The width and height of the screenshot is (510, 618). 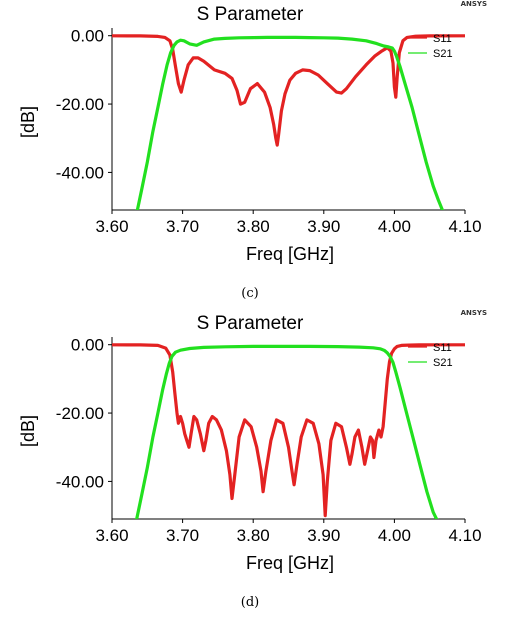 What do you see at coordinates (249, 293) in the screenshot?
I see `figure-caption: (c)` at bounding box center [249, 293].